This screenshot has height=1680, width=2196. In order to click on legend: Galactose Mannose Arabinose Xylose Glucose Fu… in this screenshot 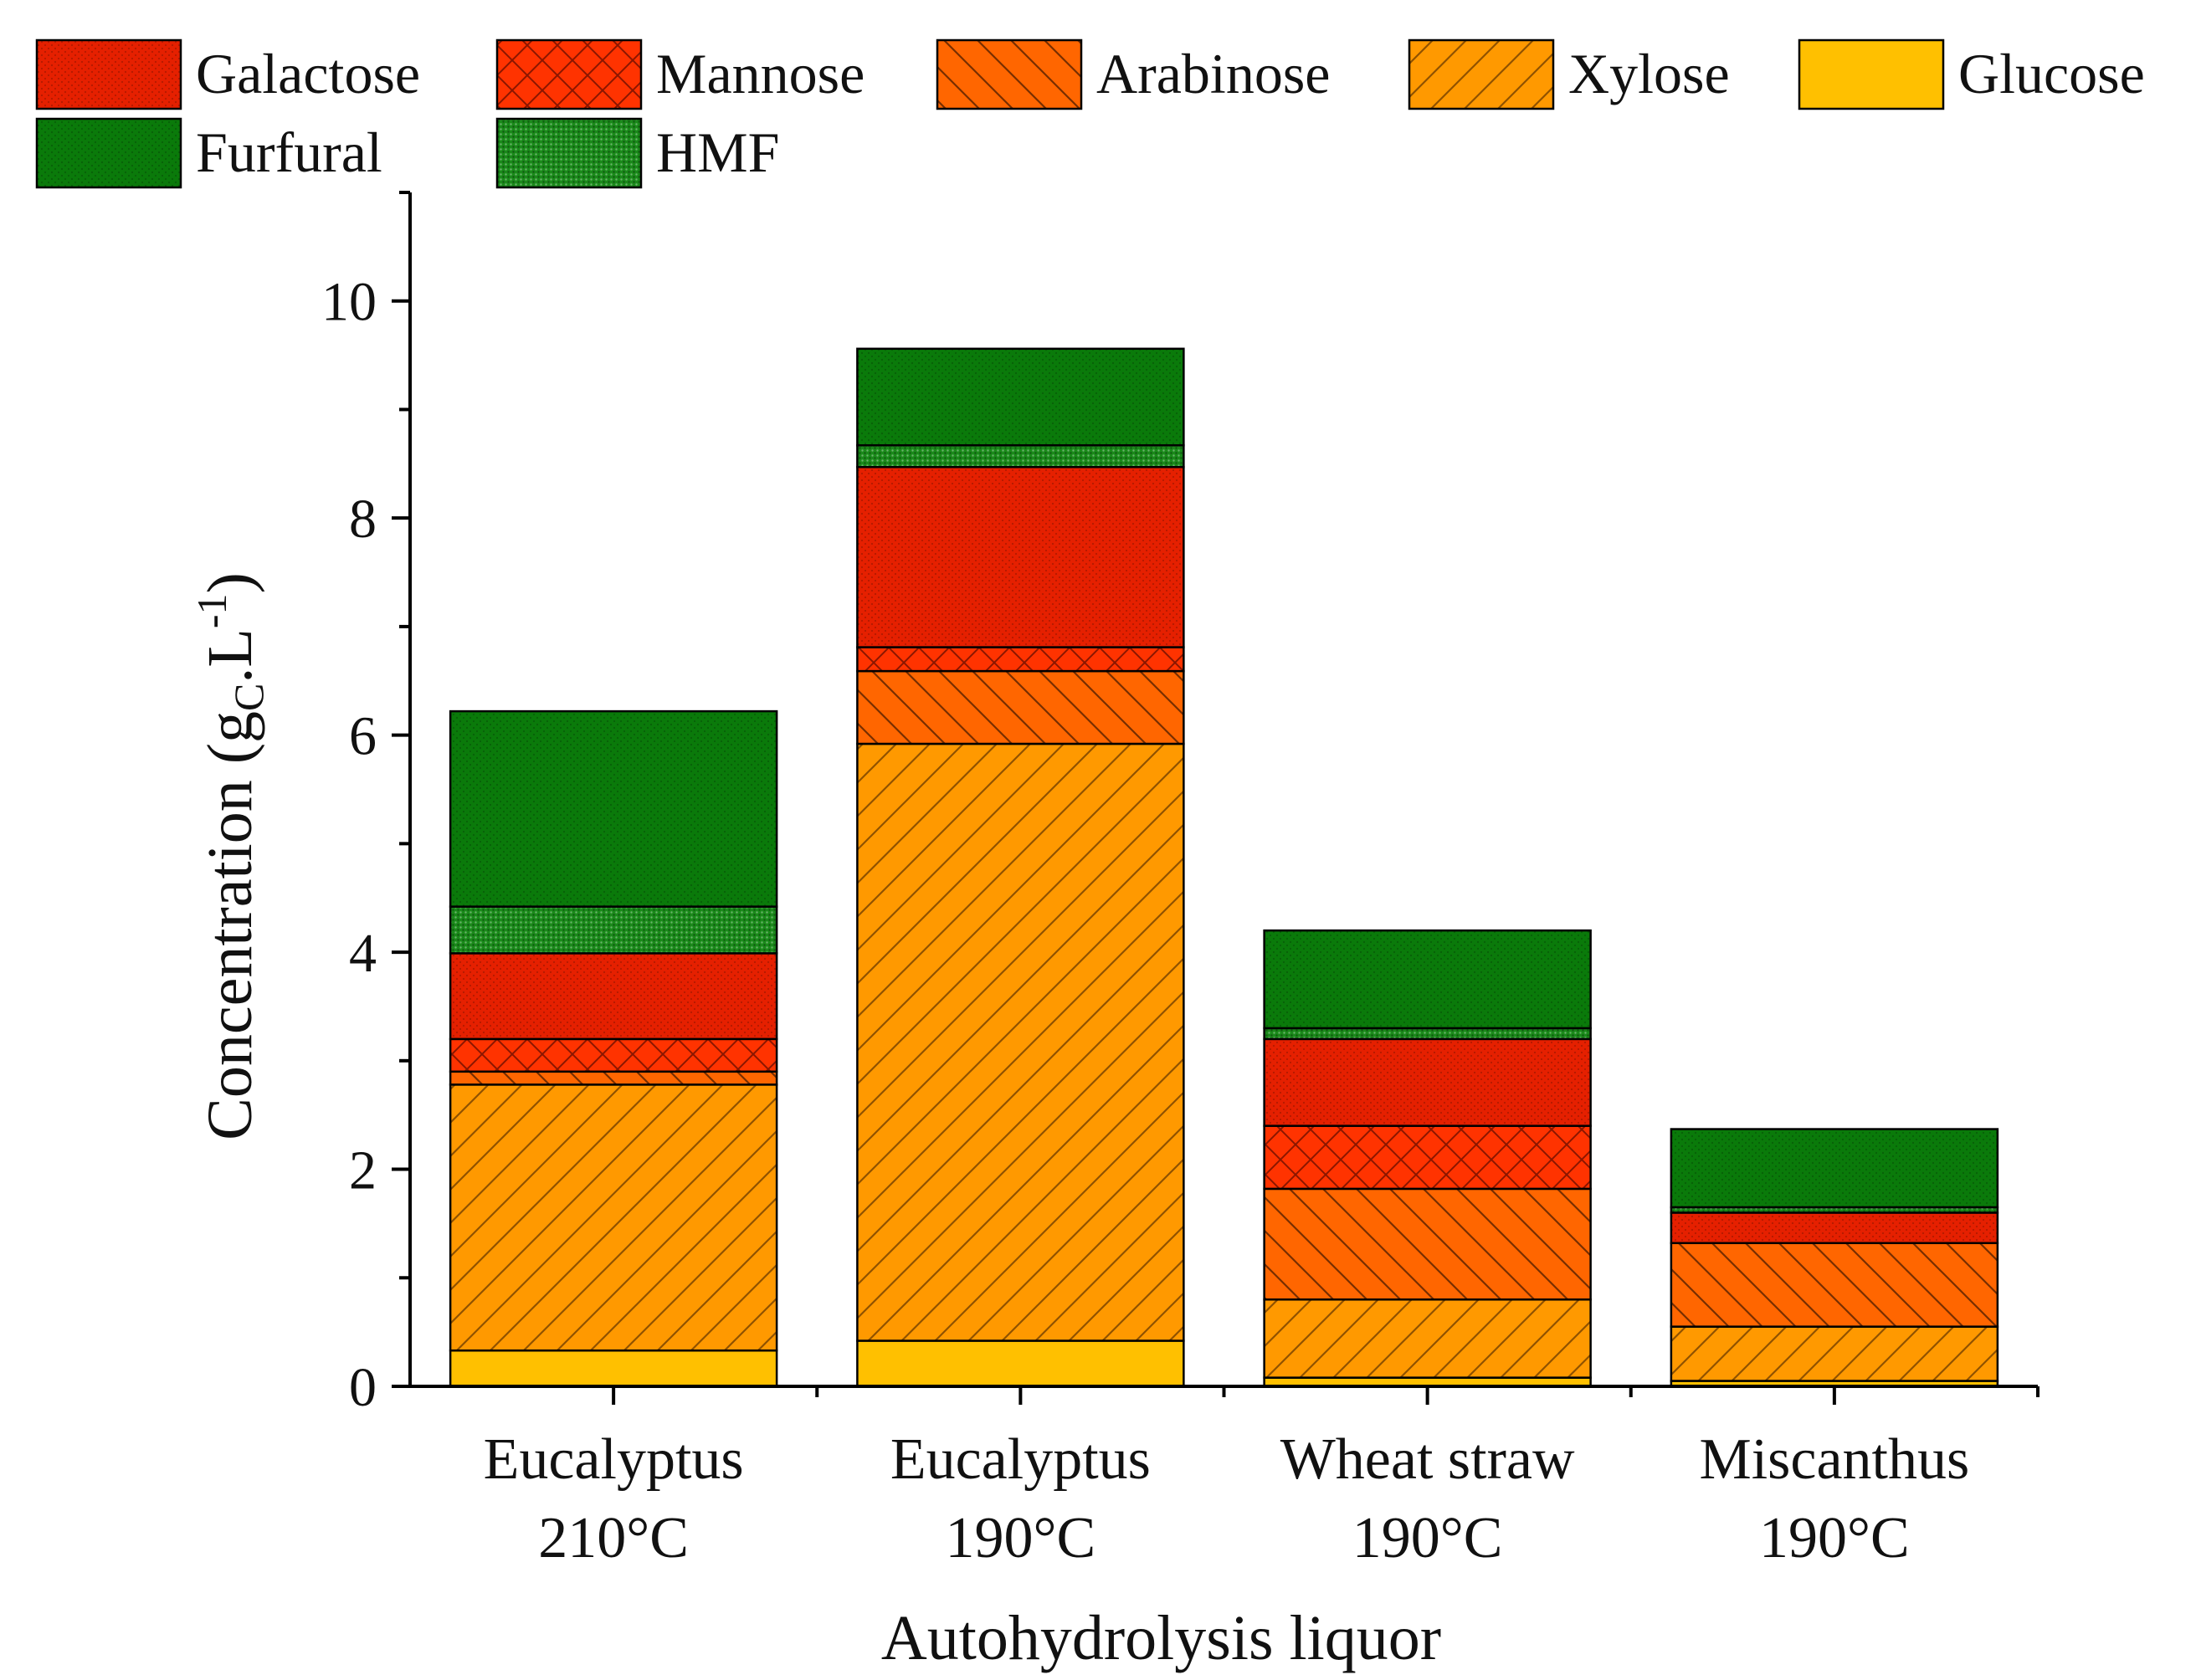, I will do `click(1090, 114)`.